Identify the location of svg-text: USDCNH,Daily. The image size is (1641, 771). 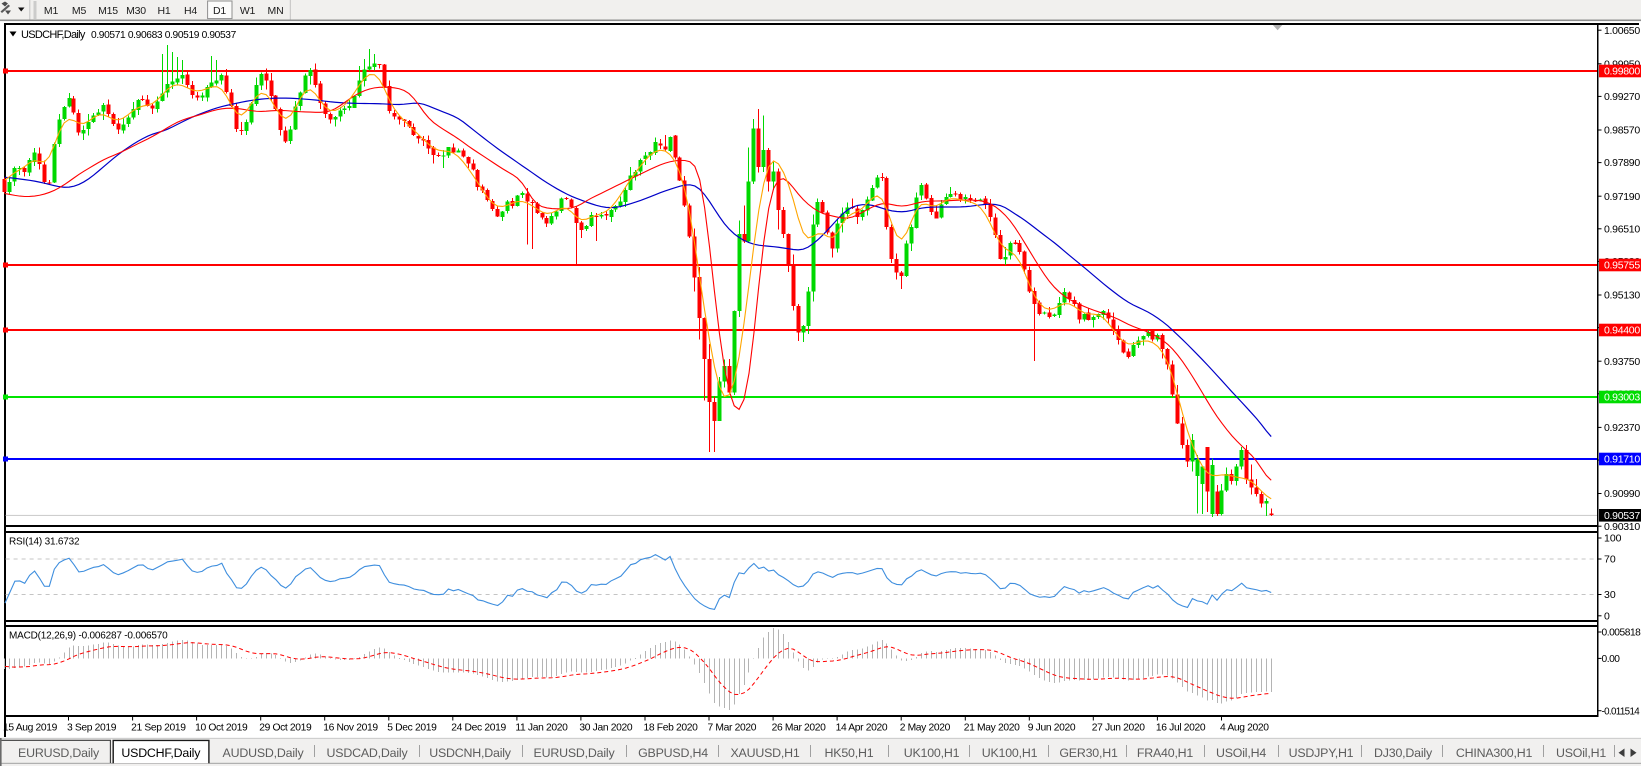
(470, 753).